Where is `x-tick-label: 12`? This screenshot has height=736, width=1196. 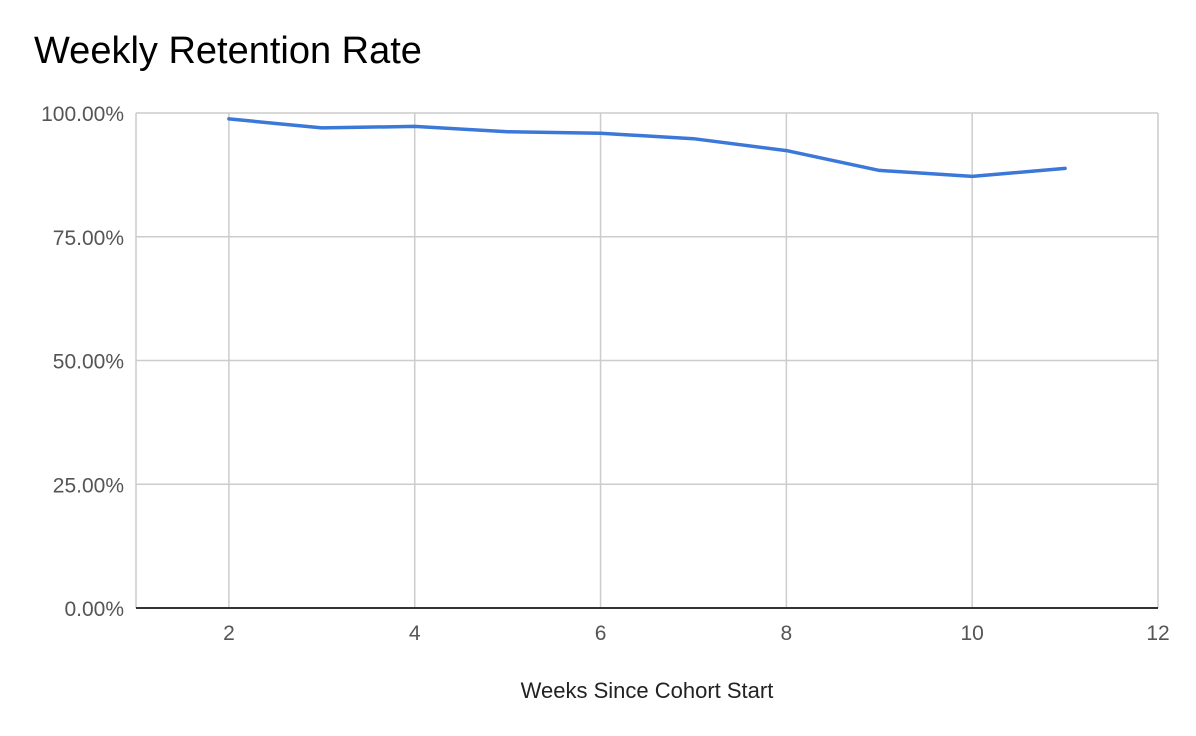
x-tick-label: 12 is located at coordinates (1157, 633).